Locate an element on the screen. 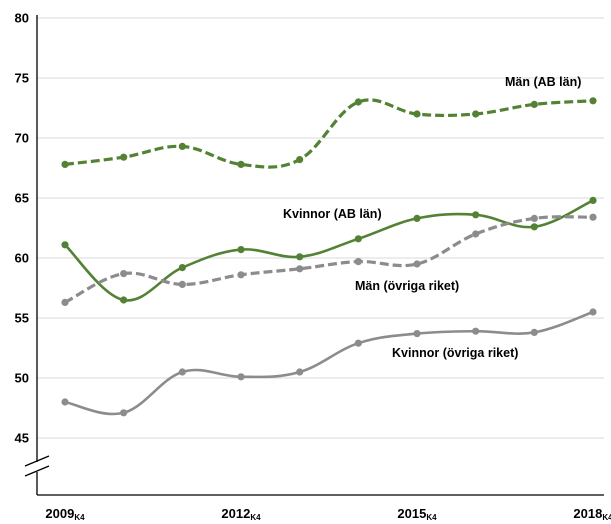  point-män-övriga-riket-4 is located at coordinates (300, 269).